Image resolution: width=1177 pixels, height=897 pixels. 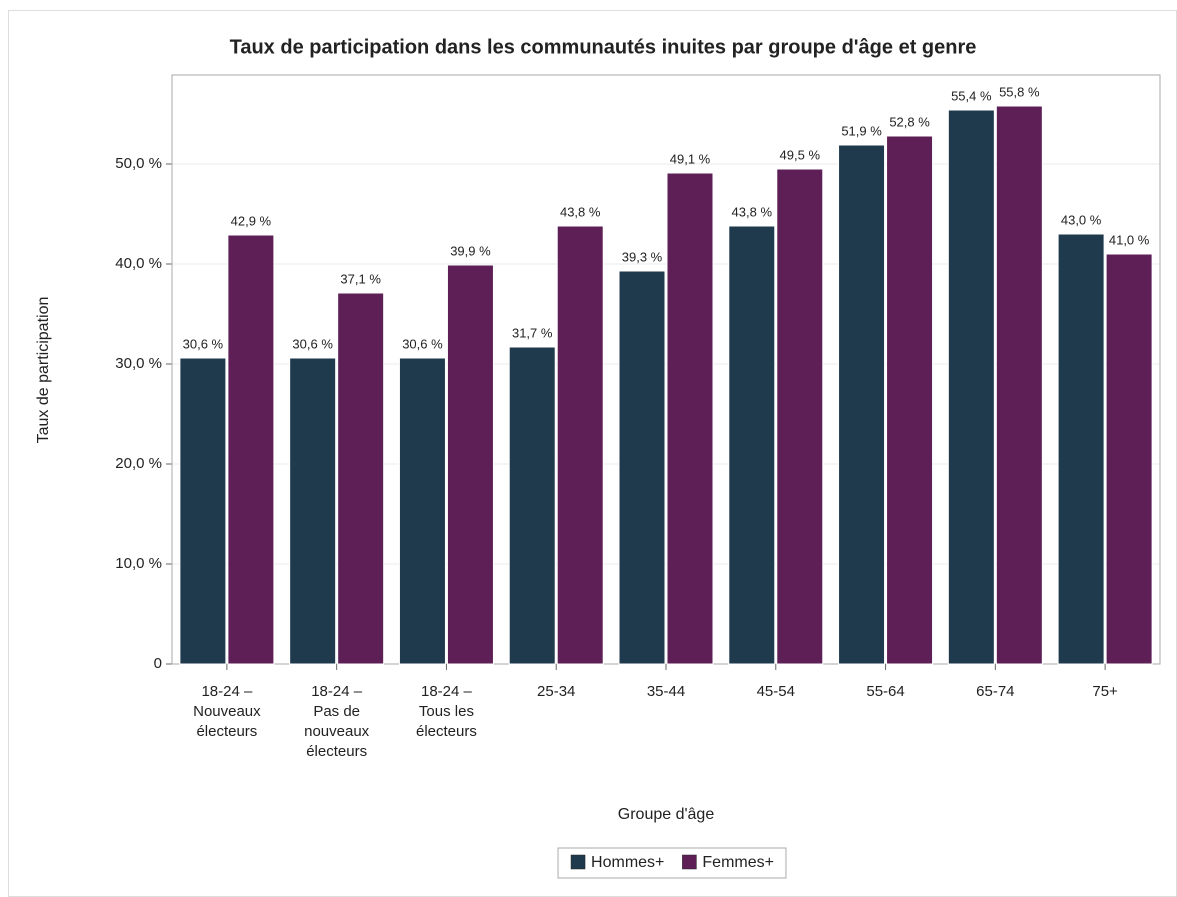 I want to click on value-label: 41,0 %, so click(x=1129, y=239).